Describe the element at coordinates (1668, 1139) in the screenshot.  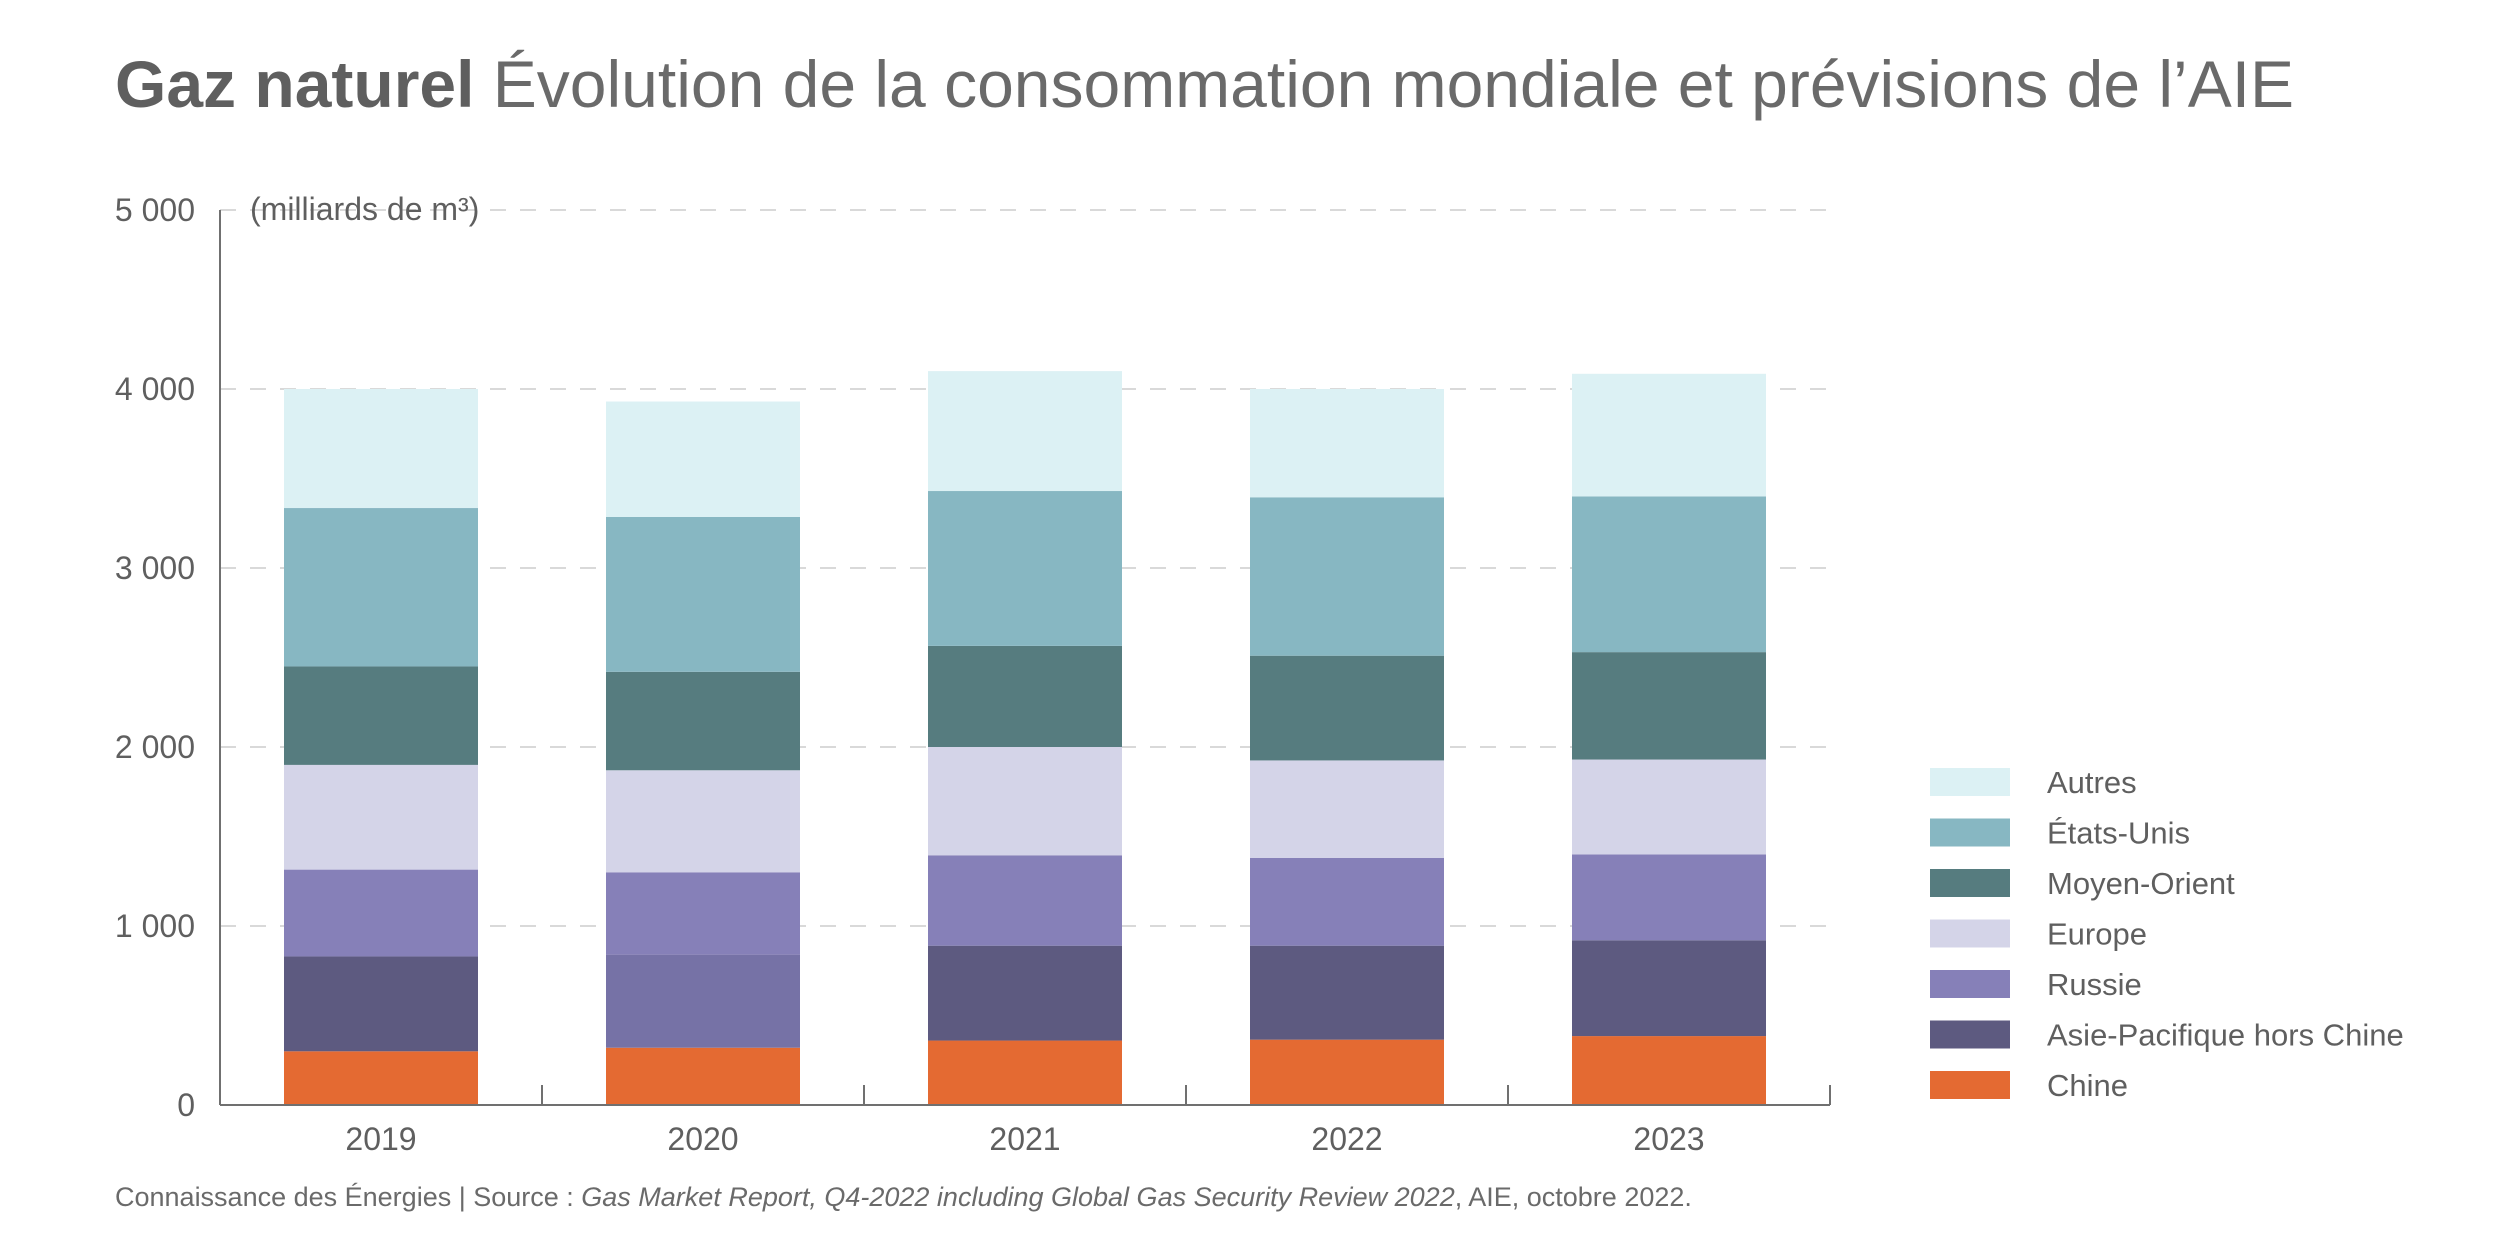
I see `x-tick-label: 2023` at that location.